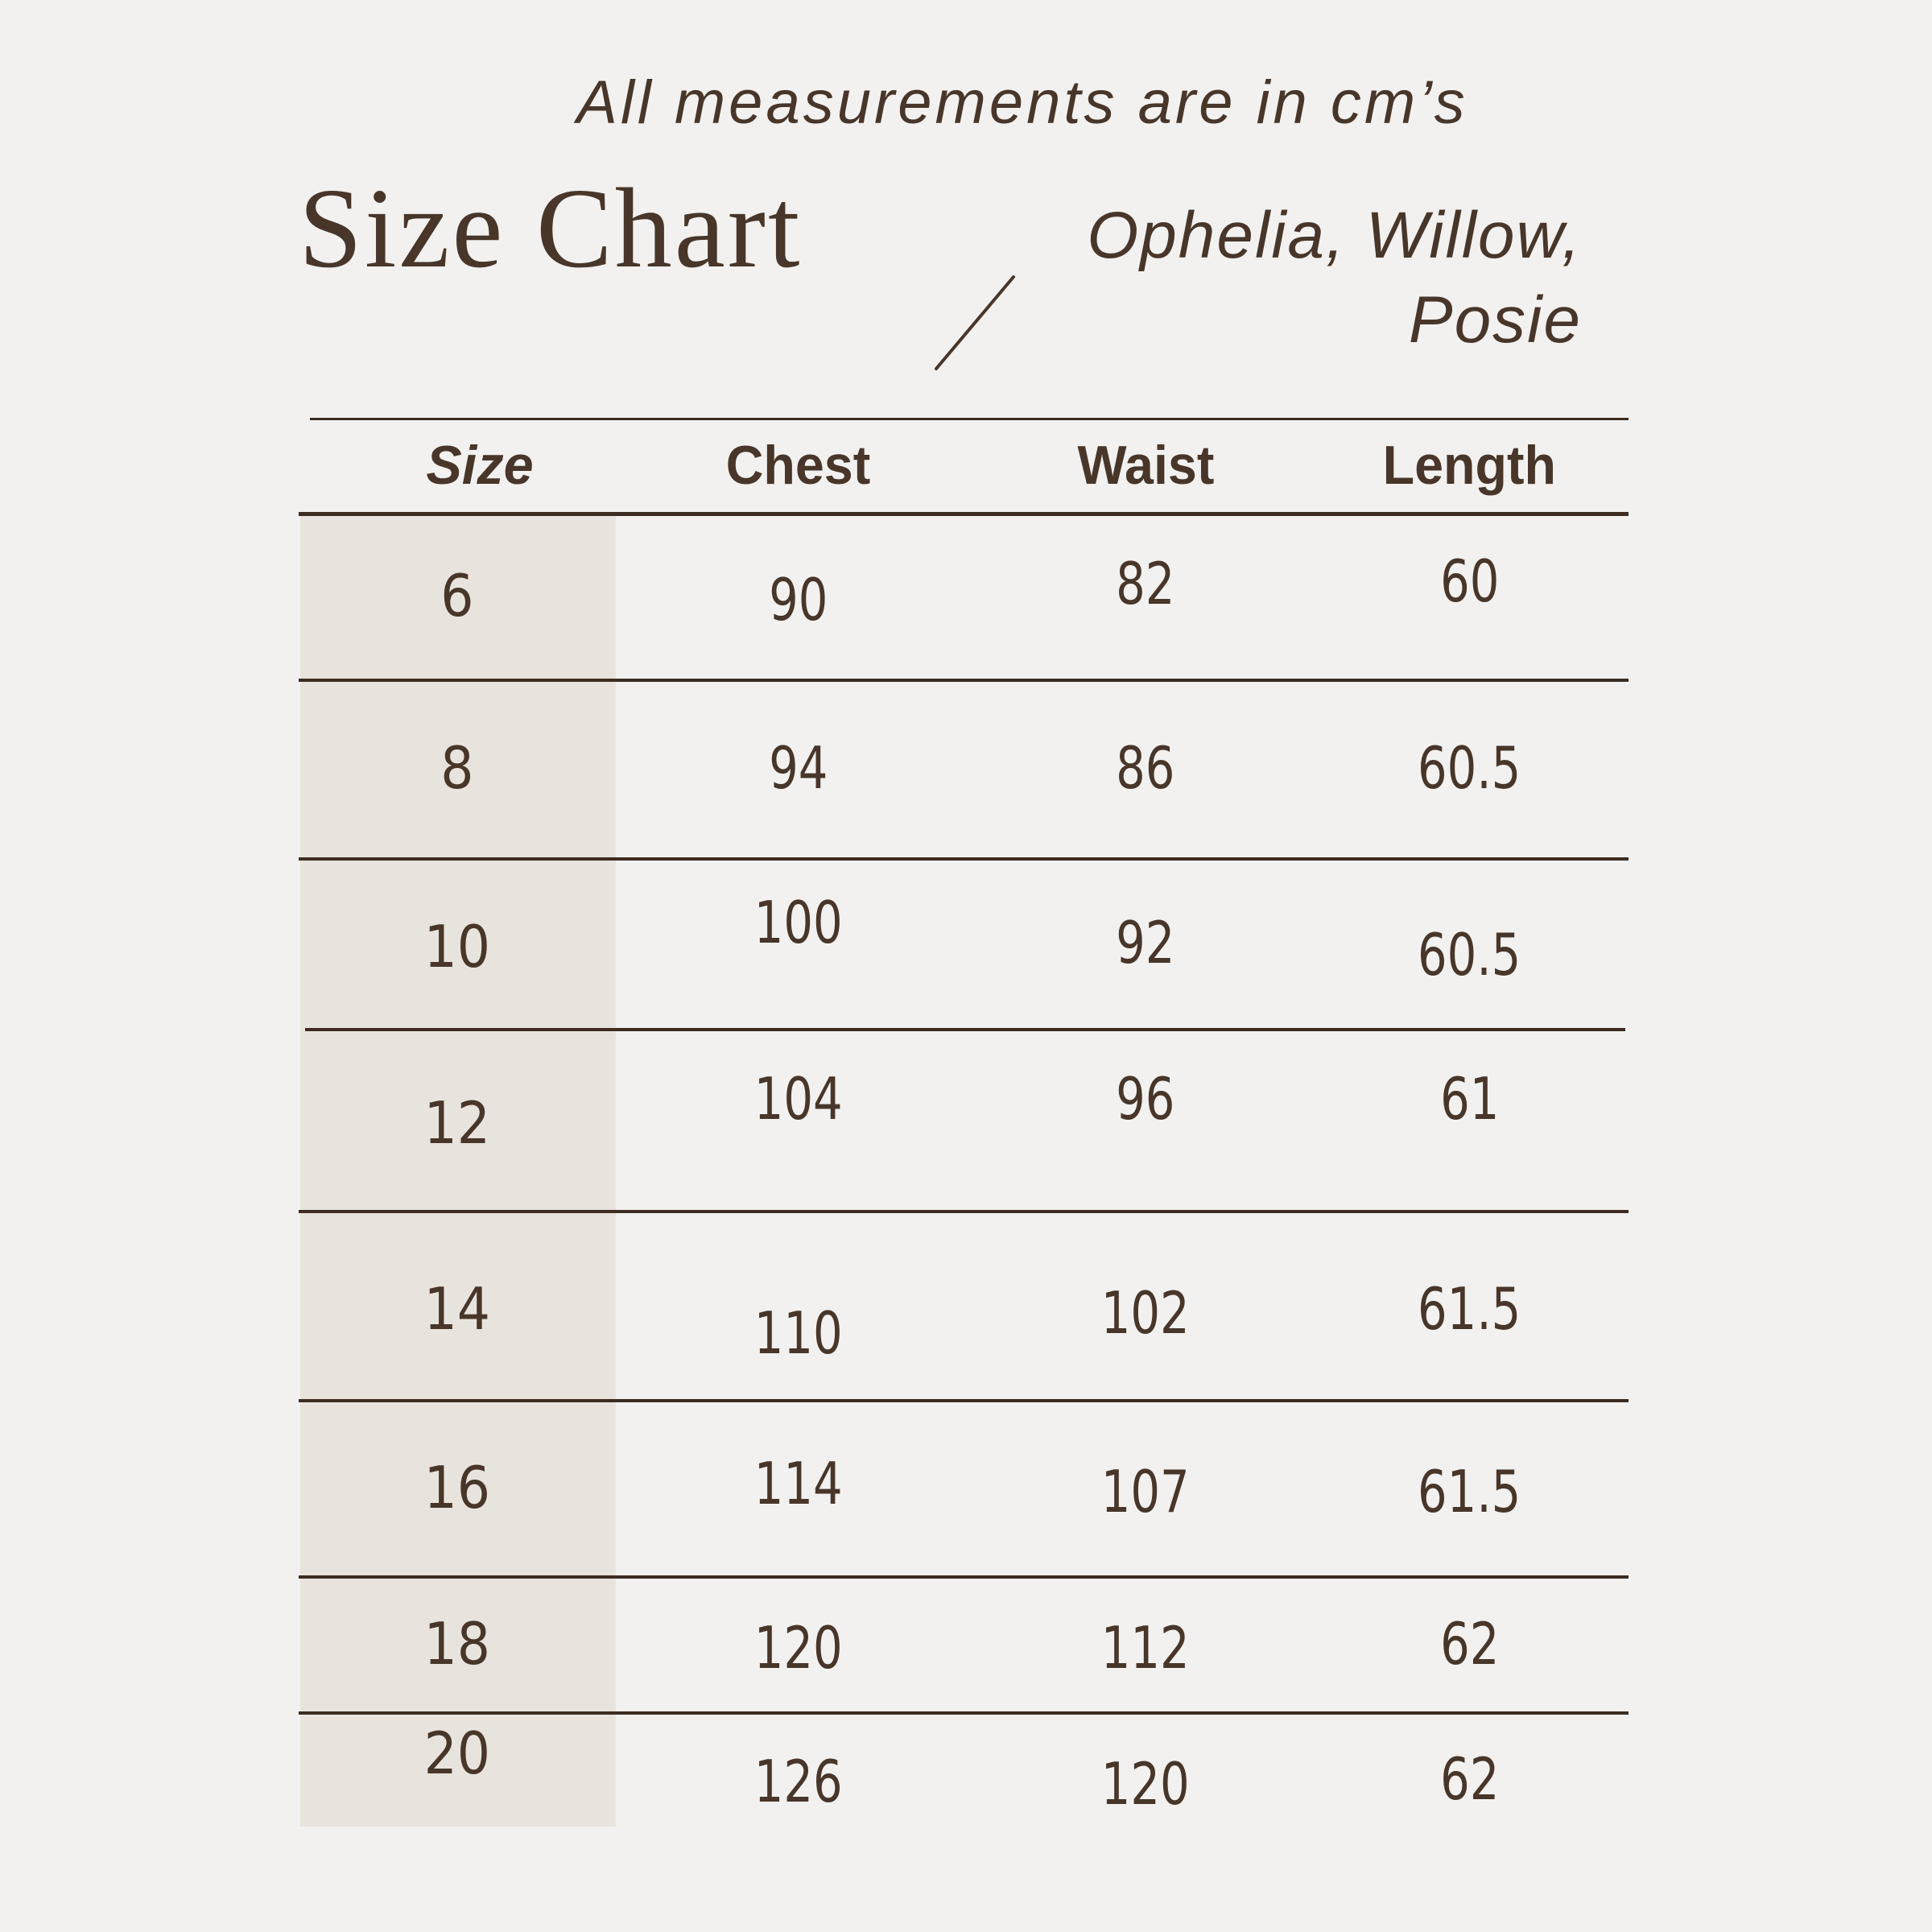 Image resolution: width=1932 pixels, height=1932 pixels. What do you see at coordinates (1145, 1647) in the screenshot?
I see `waist-value: 112` at bounding box center [1145, 1647].